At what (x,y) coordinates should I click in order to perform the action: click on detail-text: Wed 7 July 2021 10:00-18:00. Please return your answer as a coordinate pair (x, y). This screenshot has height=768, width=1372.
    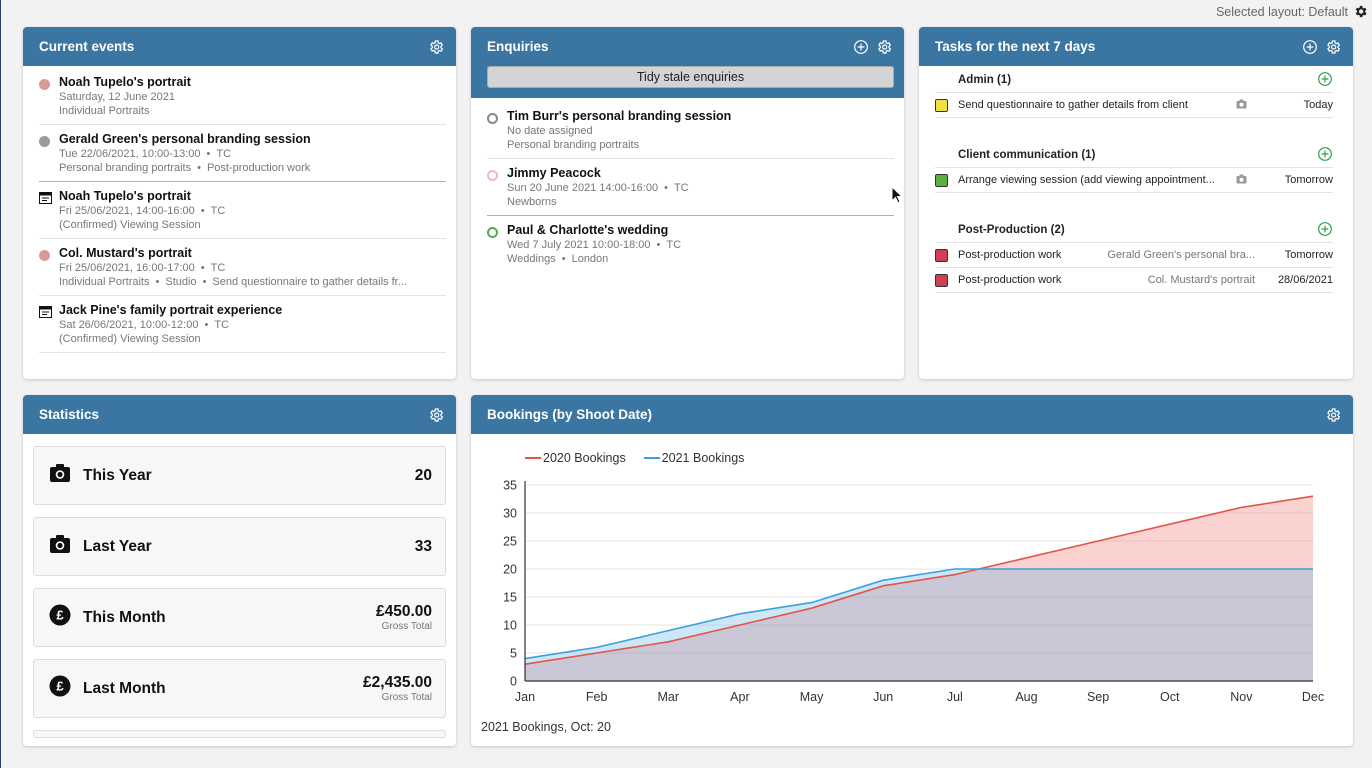
    Looking at the image, I should click on (579, 245).